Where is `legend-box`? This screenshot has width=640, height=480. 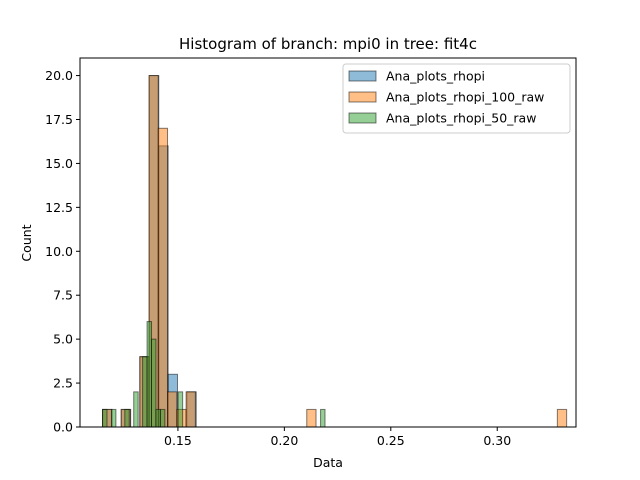
legend-box is located at coordinates (456, 98).